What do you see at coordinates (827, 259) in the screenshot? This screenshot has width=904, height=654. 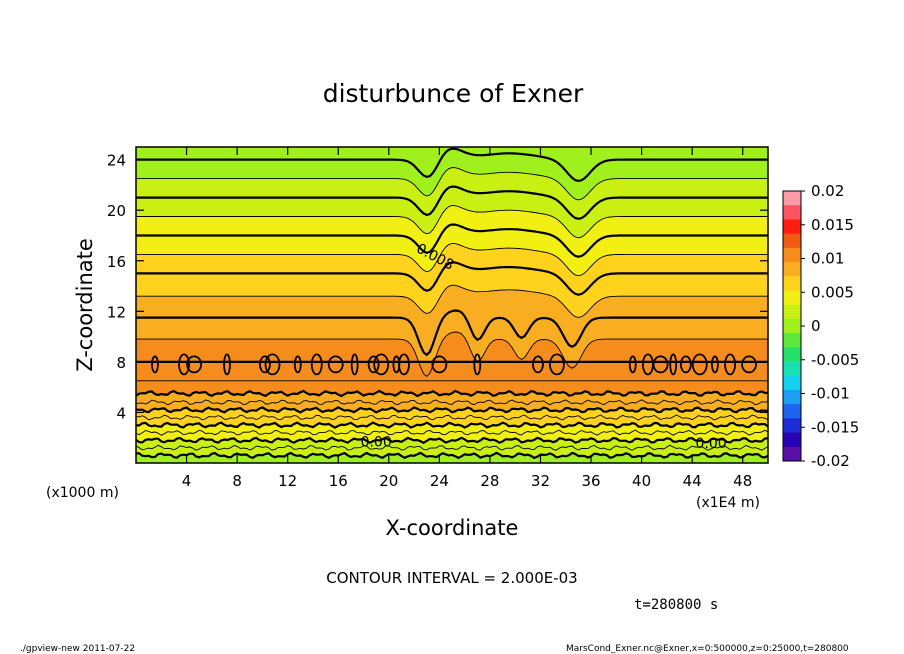 I see `colorbar-label: 0.01` at bounding box center [827, 259].